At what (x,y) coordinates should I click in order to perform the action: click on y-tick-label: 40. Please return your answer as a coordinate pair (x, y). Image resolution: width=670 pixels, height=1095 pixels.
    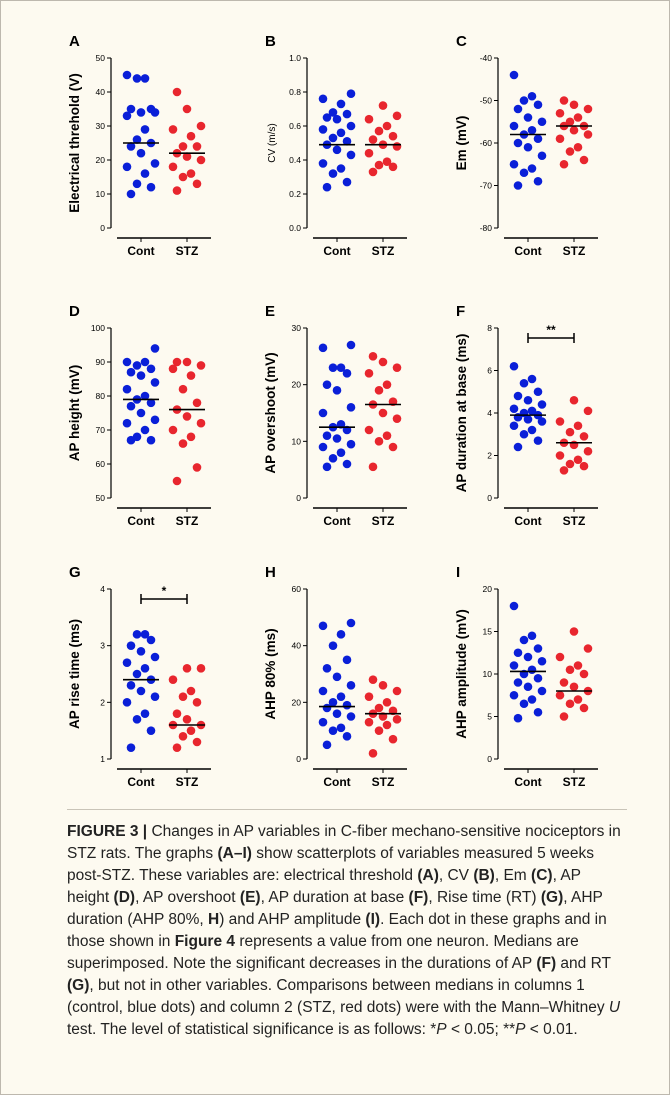
    Looking at the image, I should click on (101, 92).